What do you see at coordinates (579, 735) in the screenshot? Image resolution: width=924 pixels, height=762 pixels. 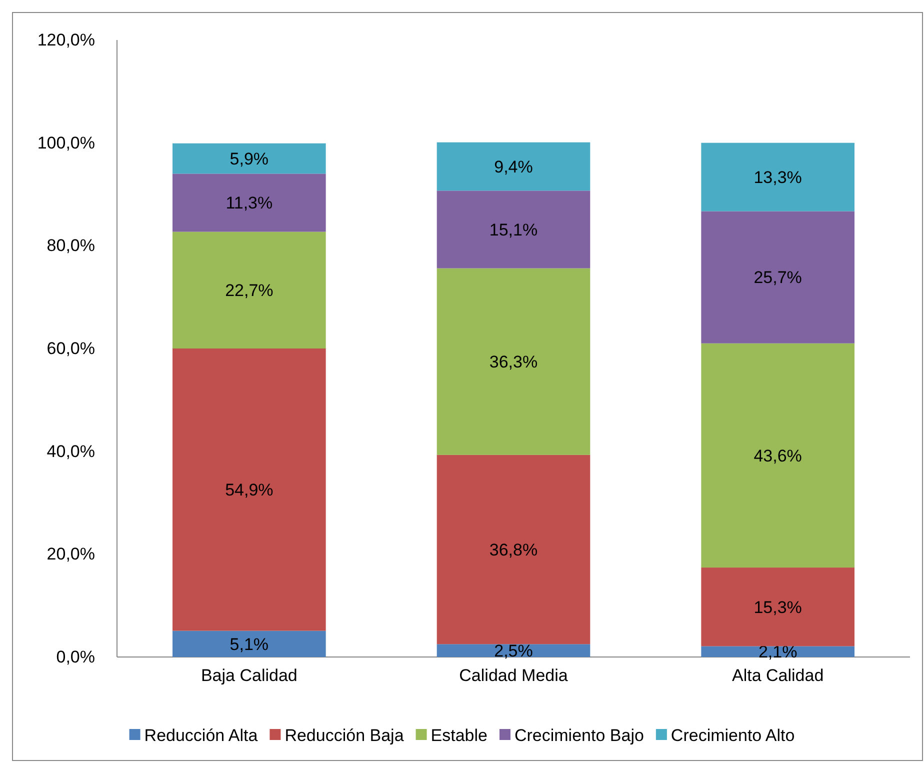 I see `legend-label: Crecimiento Bajo` at bounding box center [579, 735].